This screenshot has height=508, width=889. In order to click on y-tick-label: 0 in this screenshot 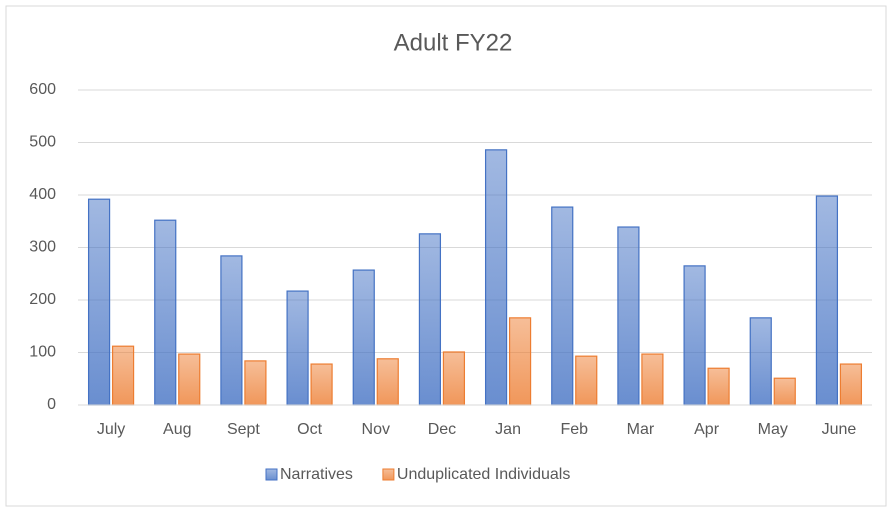, I will do `click(51, 404)`.